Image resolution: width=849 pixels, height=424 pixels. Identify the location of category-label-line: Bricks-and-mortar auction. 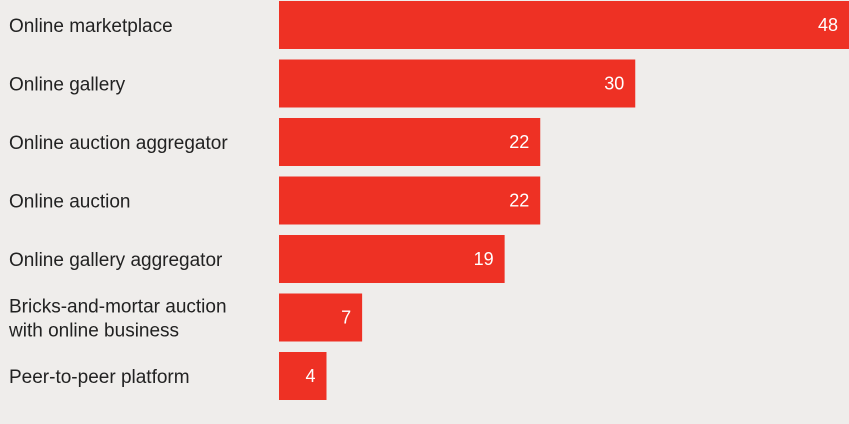
(118, 307).